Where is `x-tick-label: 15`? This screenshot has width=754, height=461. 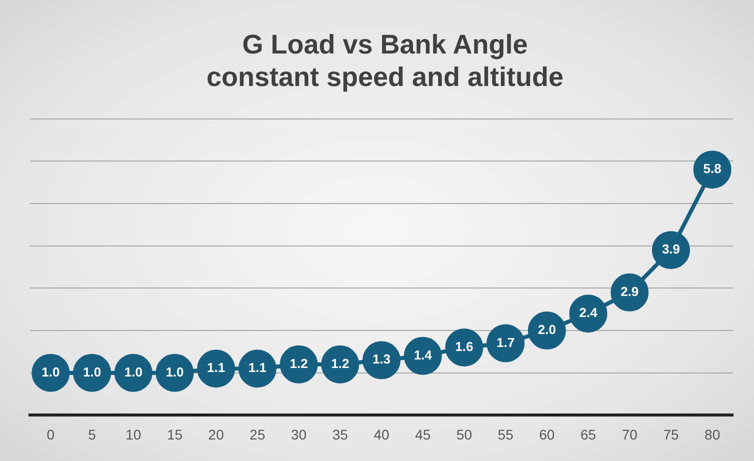 x-tick-label: 15 is located at coordinates (174, 434).